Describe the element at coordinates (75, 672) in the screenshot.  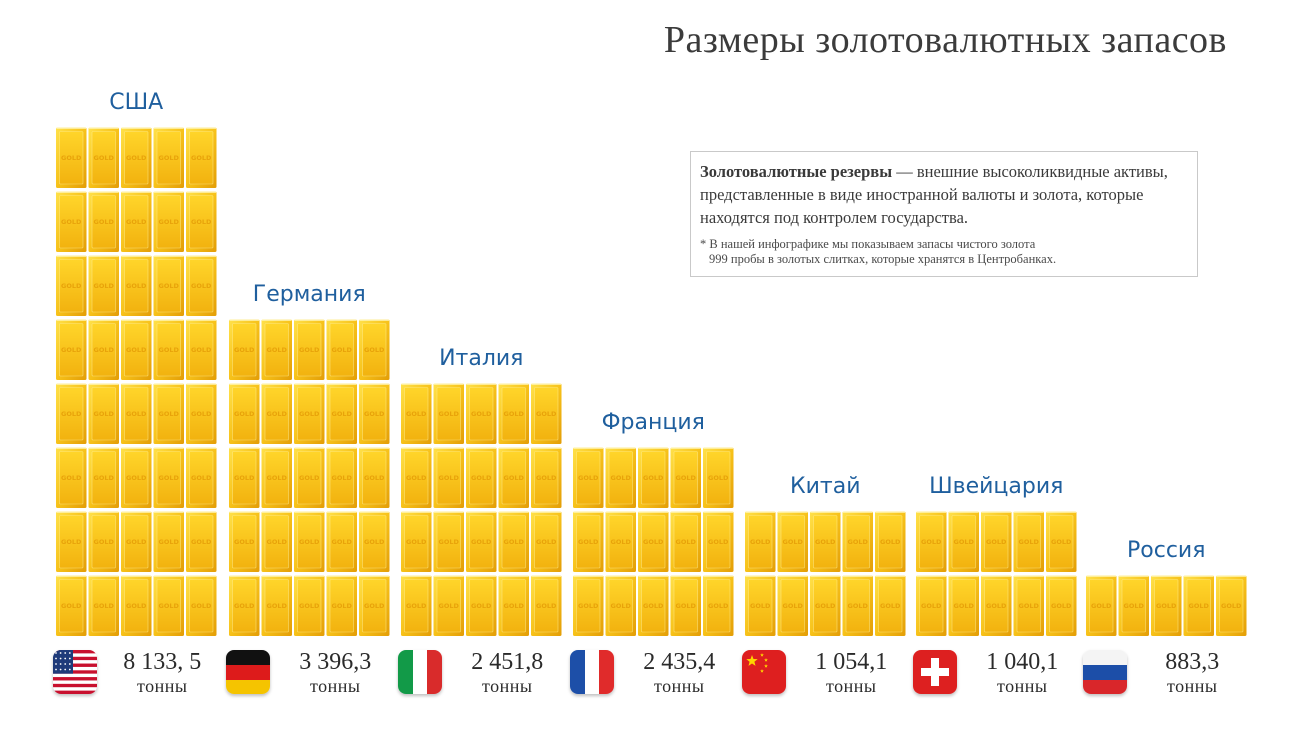
I see `usa-flag-icon` at that location.